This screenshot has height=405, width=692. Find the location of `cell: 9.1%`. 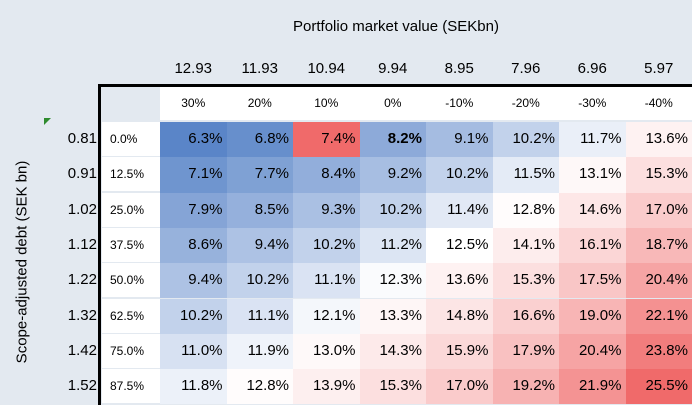

cell: 9.1% is located at coordinates (459, 140).